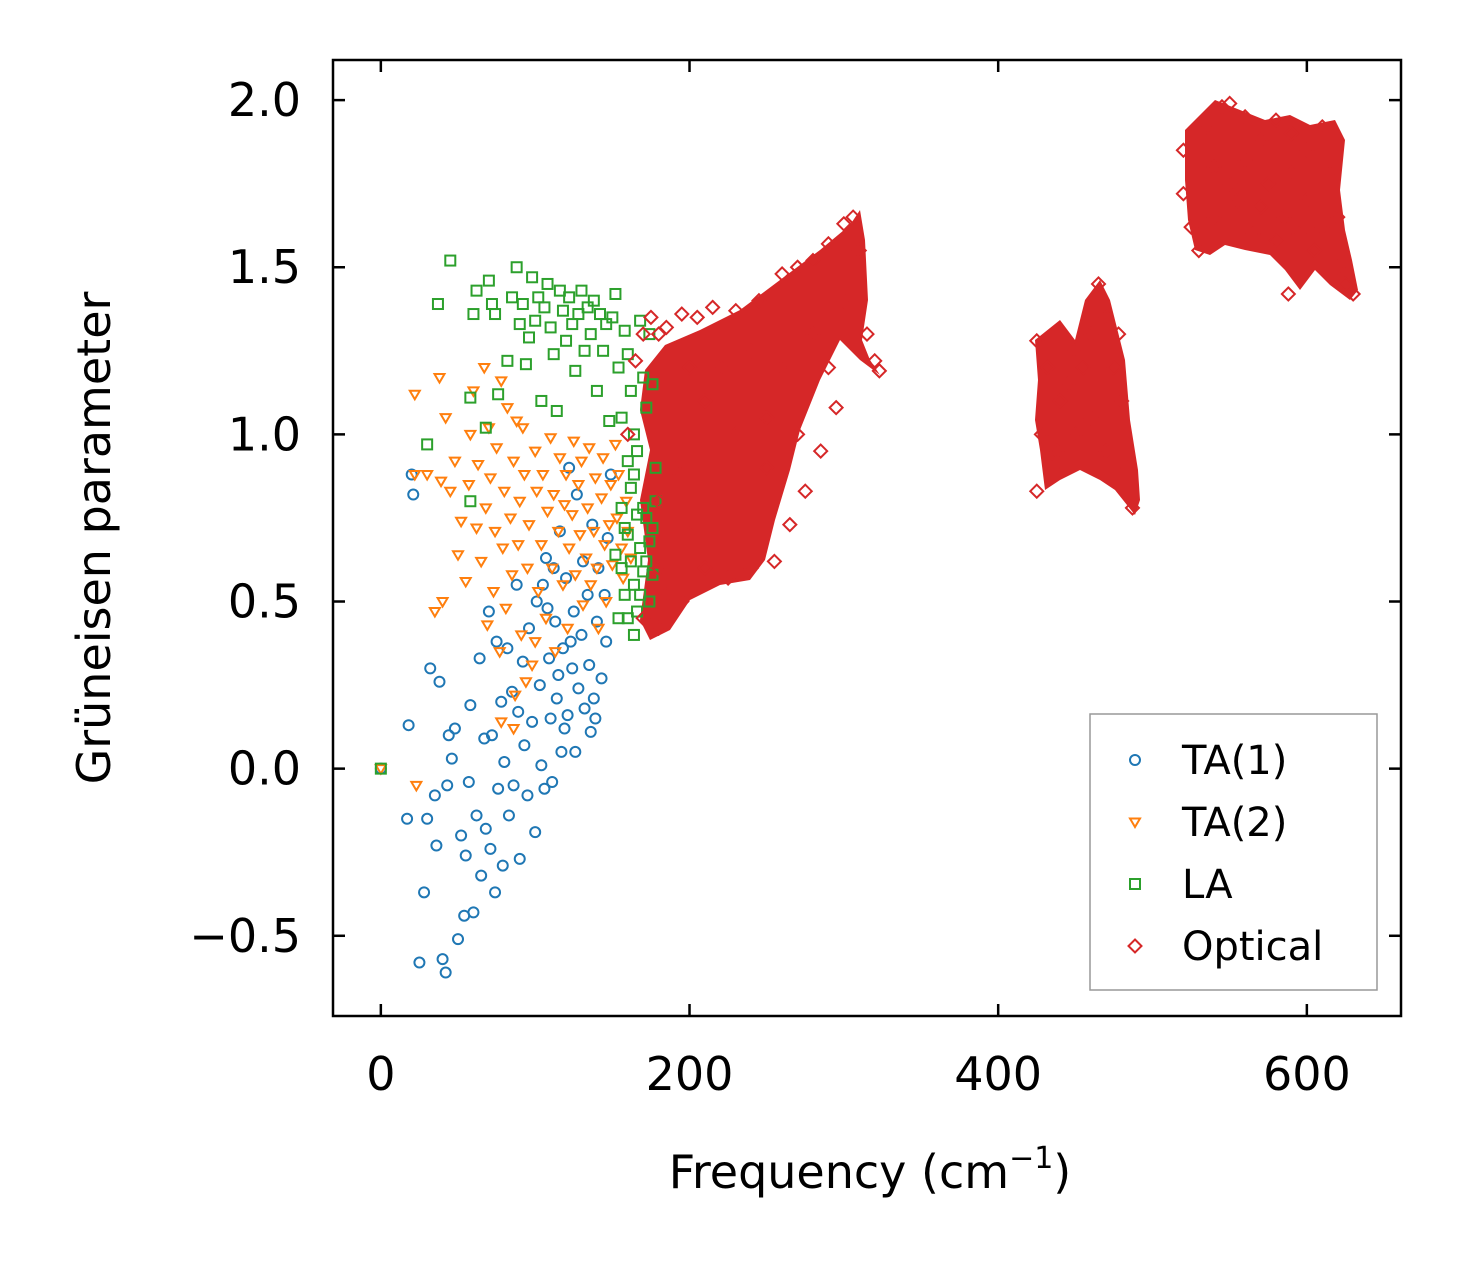  Describe the element at coordinates (245, 936) in the screenshot. I see `y-tick-label: −0.5` at that location.